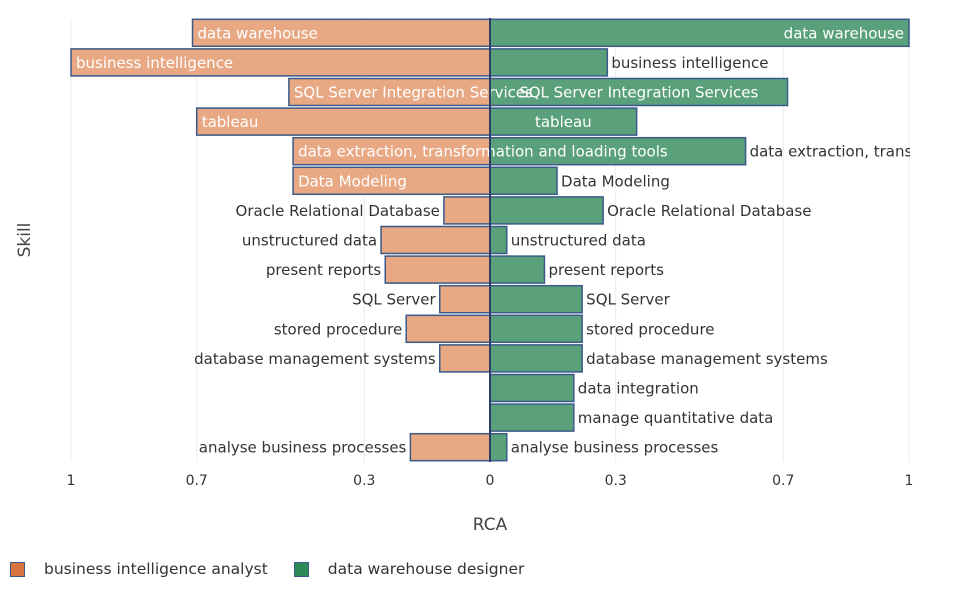  What do you see at coordinates (699, 33) in the screenshot?
I see `bar-data-warehouse-designer-data-warehouse` at bounding box center [699, 33].